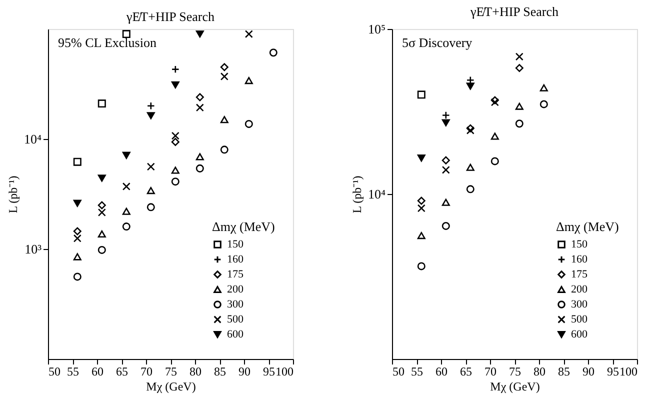 Image resolution: width=647 pixels, height=413 pixels. I want to click on x-tick-label: 95, so click(613, 371).